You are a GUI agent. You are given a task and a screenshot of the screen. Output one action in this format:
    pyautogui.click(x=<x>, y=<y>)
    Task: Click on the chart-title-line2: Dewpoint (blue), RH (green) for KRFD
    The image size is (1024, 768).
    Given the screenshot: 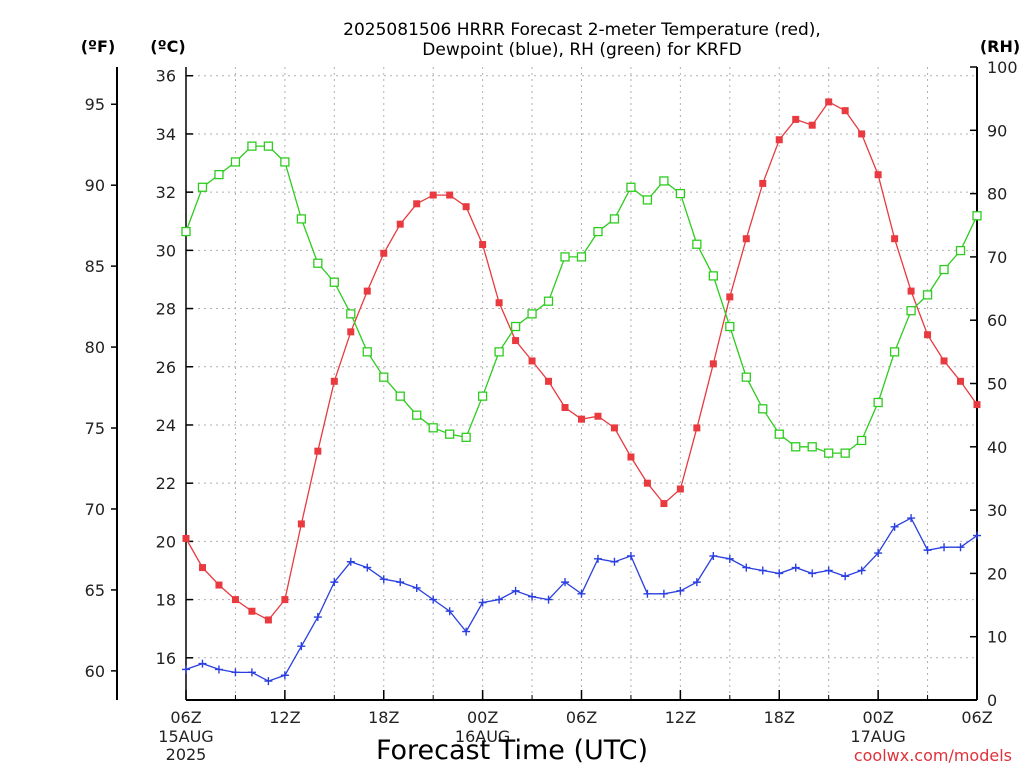 What is the action you would take?
    pyautogui.click(x=581, y=50)
    